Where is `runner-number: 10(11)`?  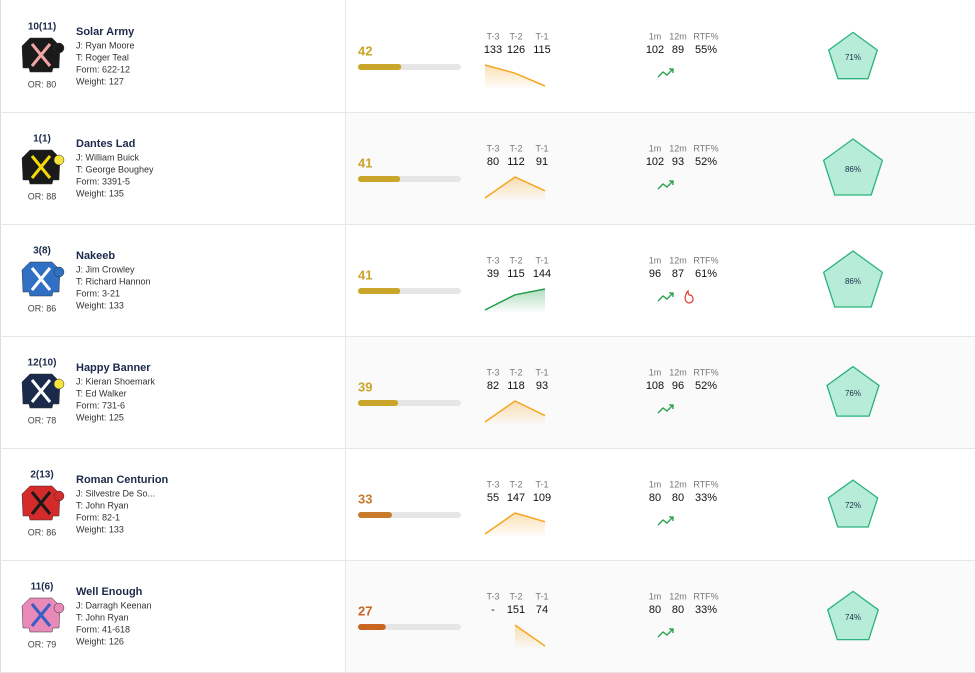 runner-number: 10(11) is located at coordinates (42, 27).